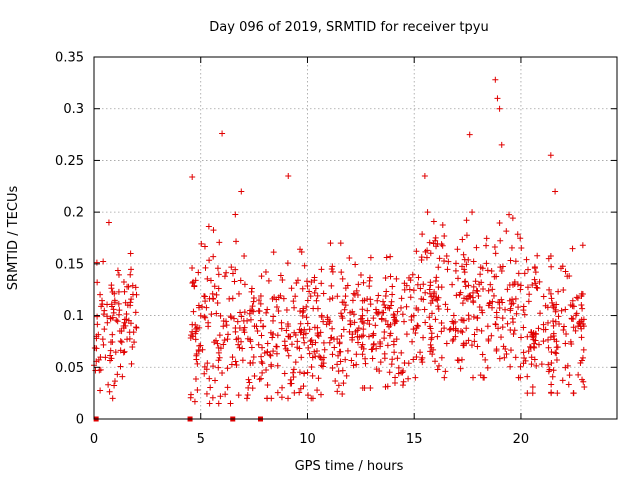 Image resolution: width=640 pixels, height=480 pixels. Describe the element at coordinates (69, 58) in the screenshot. I see `y-tick-label: 0.35` at that location.